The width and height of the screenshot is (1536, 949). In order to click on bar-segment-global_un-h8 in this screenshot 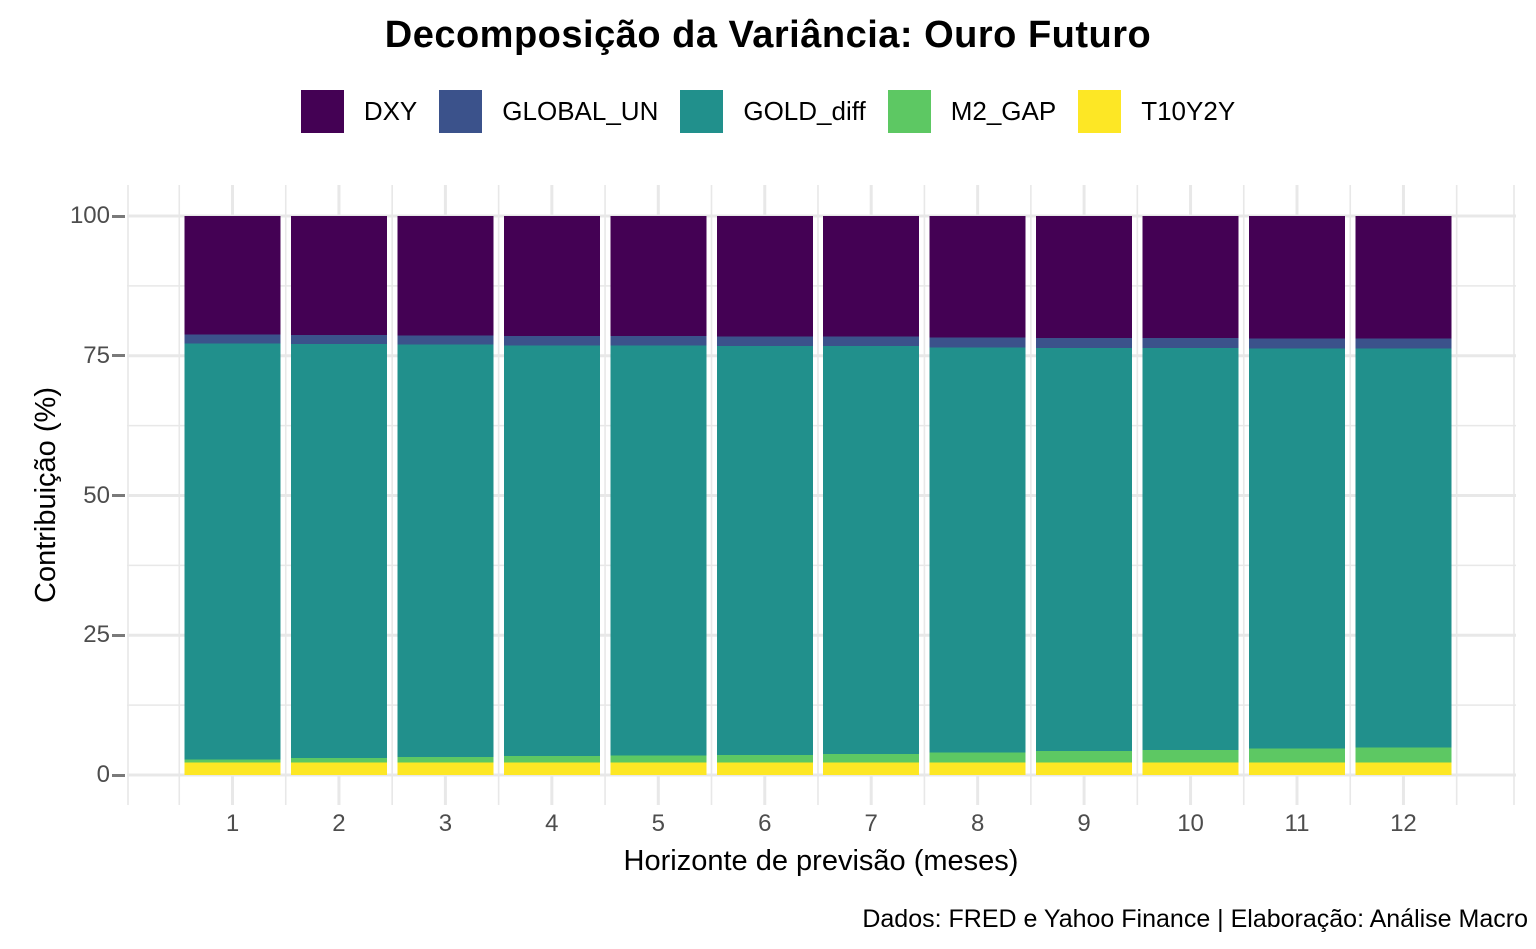, I will do `click(977, 342)`.